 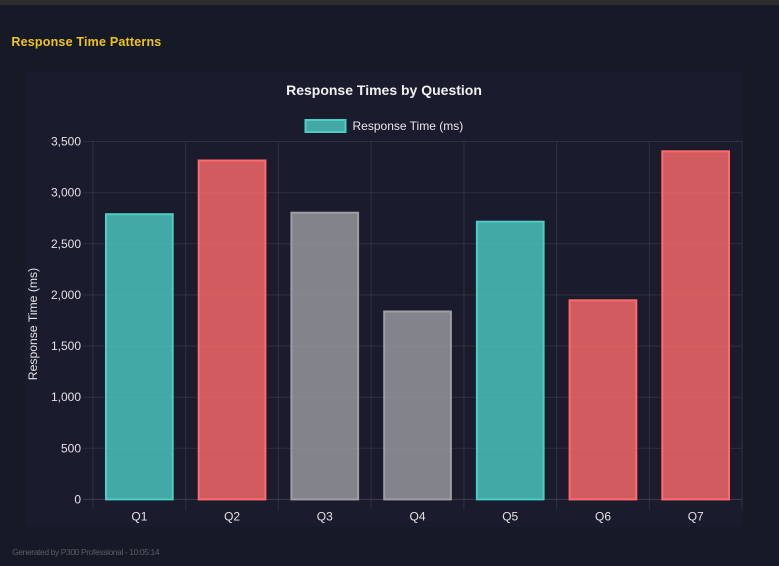 What do you see at coordinates (696, 516) in the screenshot?
I see `svg-text: Q7` at bounding box center [696, 516].